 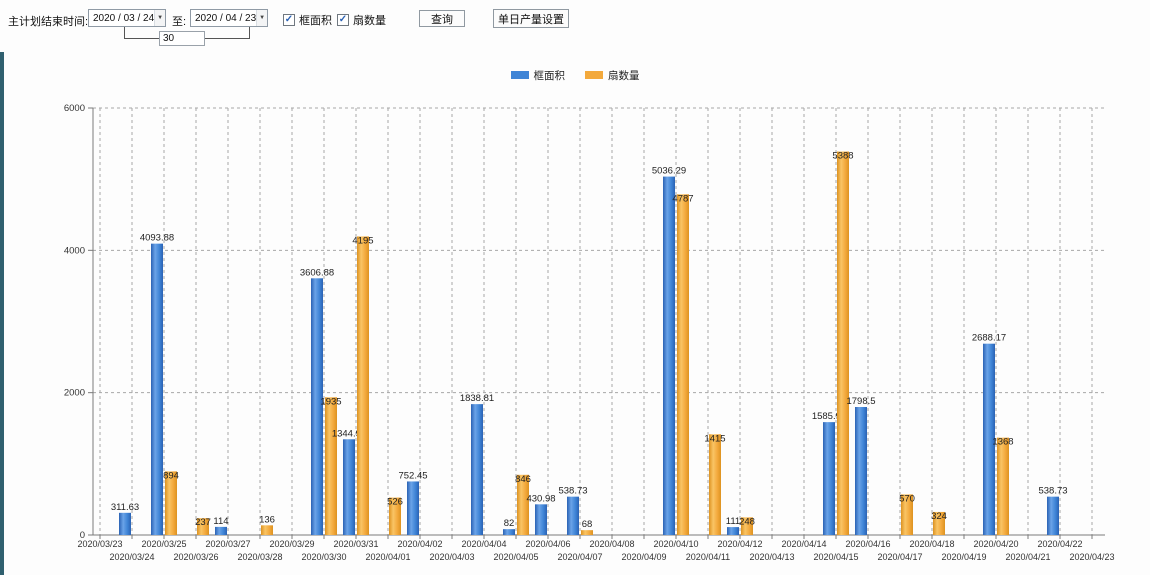 What do you see at coordinates (739, 544) in the screenshot?
I see `x-tick-label: 2020/04/12` at bounding box center [739, 544].